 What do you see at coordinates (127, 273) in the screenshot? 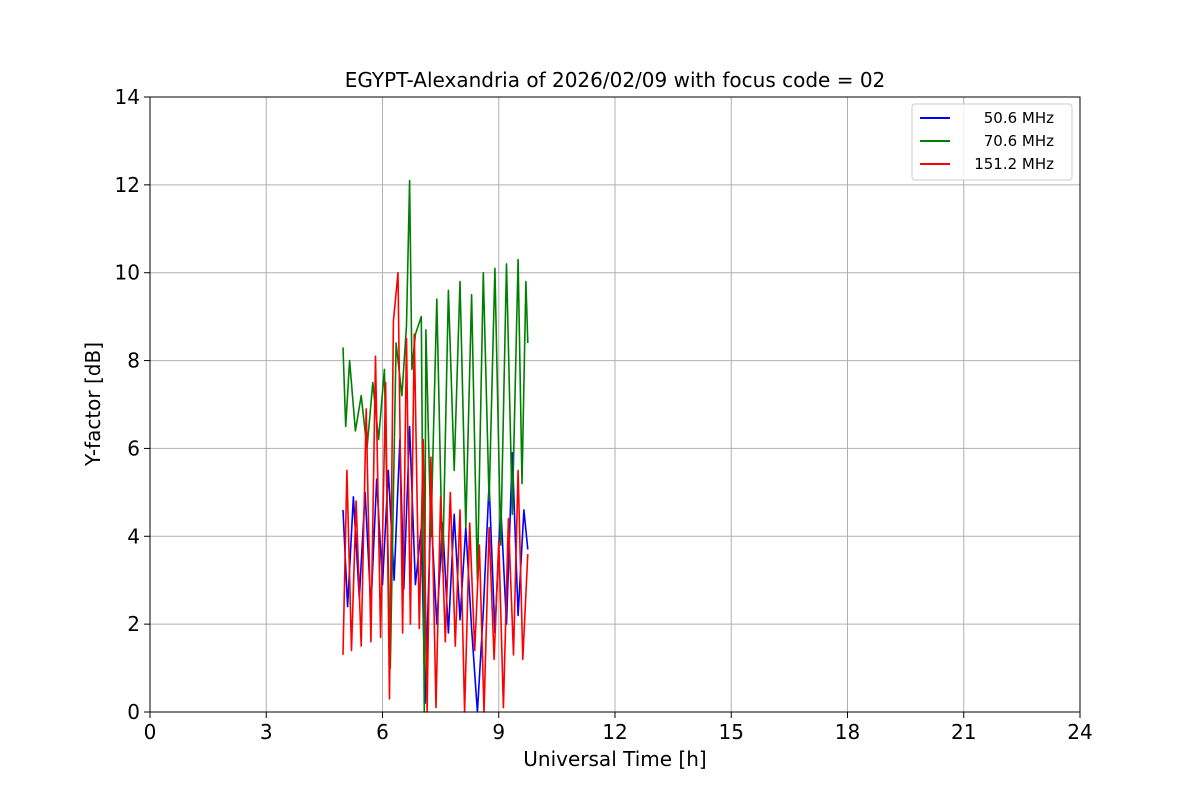
I see `y-tick-label: 10` at bounding box center [127, 273].